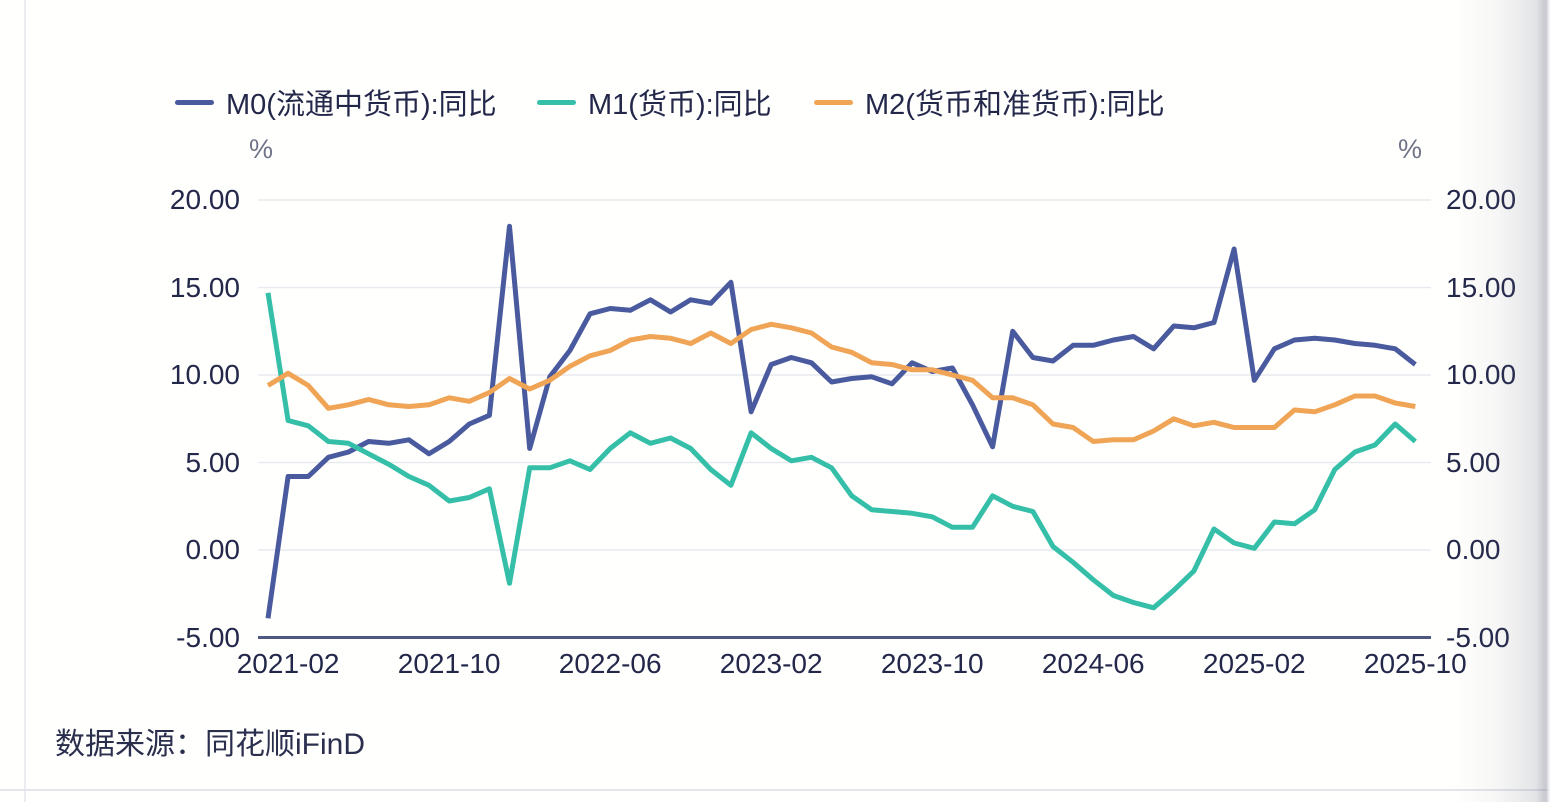 This screenshot has width=1550, height=802. What do you see at coordinates (833, 102) in the screenshot?
I see `legend-swatch-m2-icon` at bounding box center [833, 102].